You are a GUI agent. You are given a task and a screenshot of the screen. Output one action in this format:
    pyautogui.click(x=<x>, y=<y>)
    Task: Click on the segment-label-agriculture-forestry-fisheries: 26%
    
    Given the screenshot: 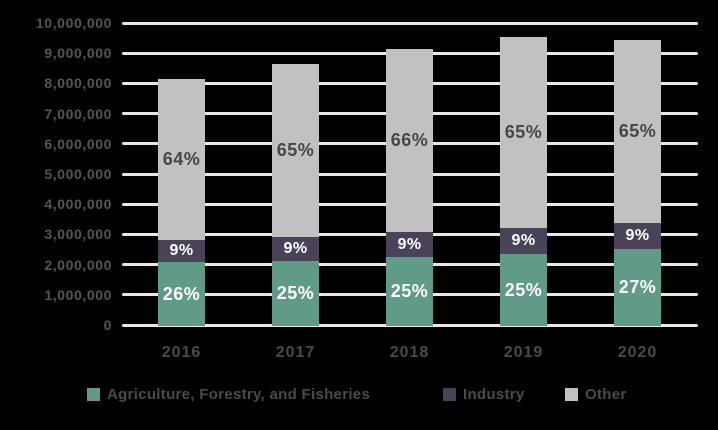 What is the action you would take?
    pyautogui.click(x=181, y=293)
    